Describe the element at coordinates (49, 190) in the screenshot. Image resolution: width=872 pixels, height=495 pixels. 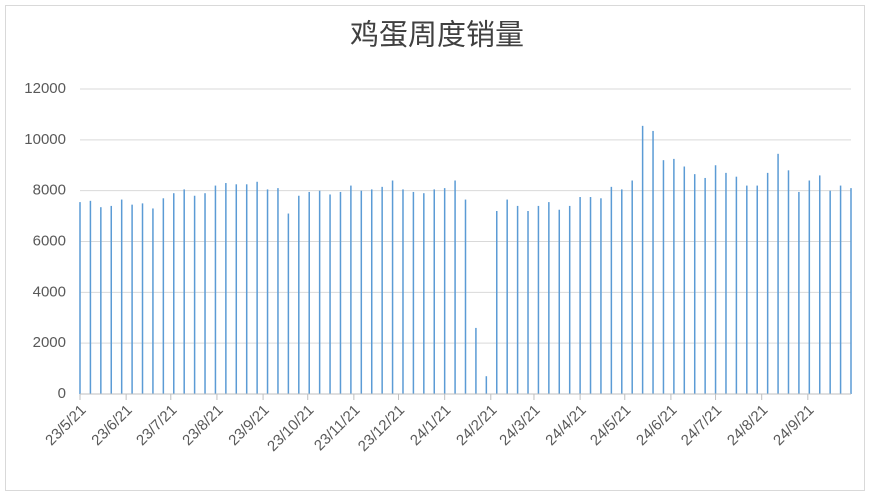
I see `y-tick-label: 8000` at that location.